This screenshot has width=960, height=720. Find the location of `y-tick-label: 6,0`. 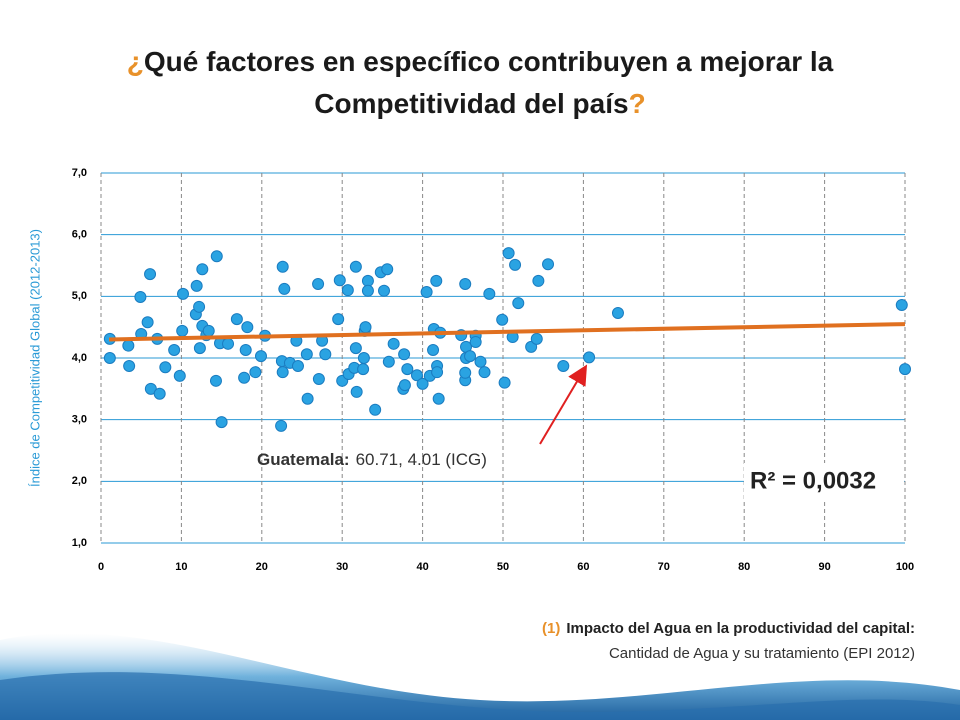

y-tick-label: 6,0 is located at coordinates (79, 235).